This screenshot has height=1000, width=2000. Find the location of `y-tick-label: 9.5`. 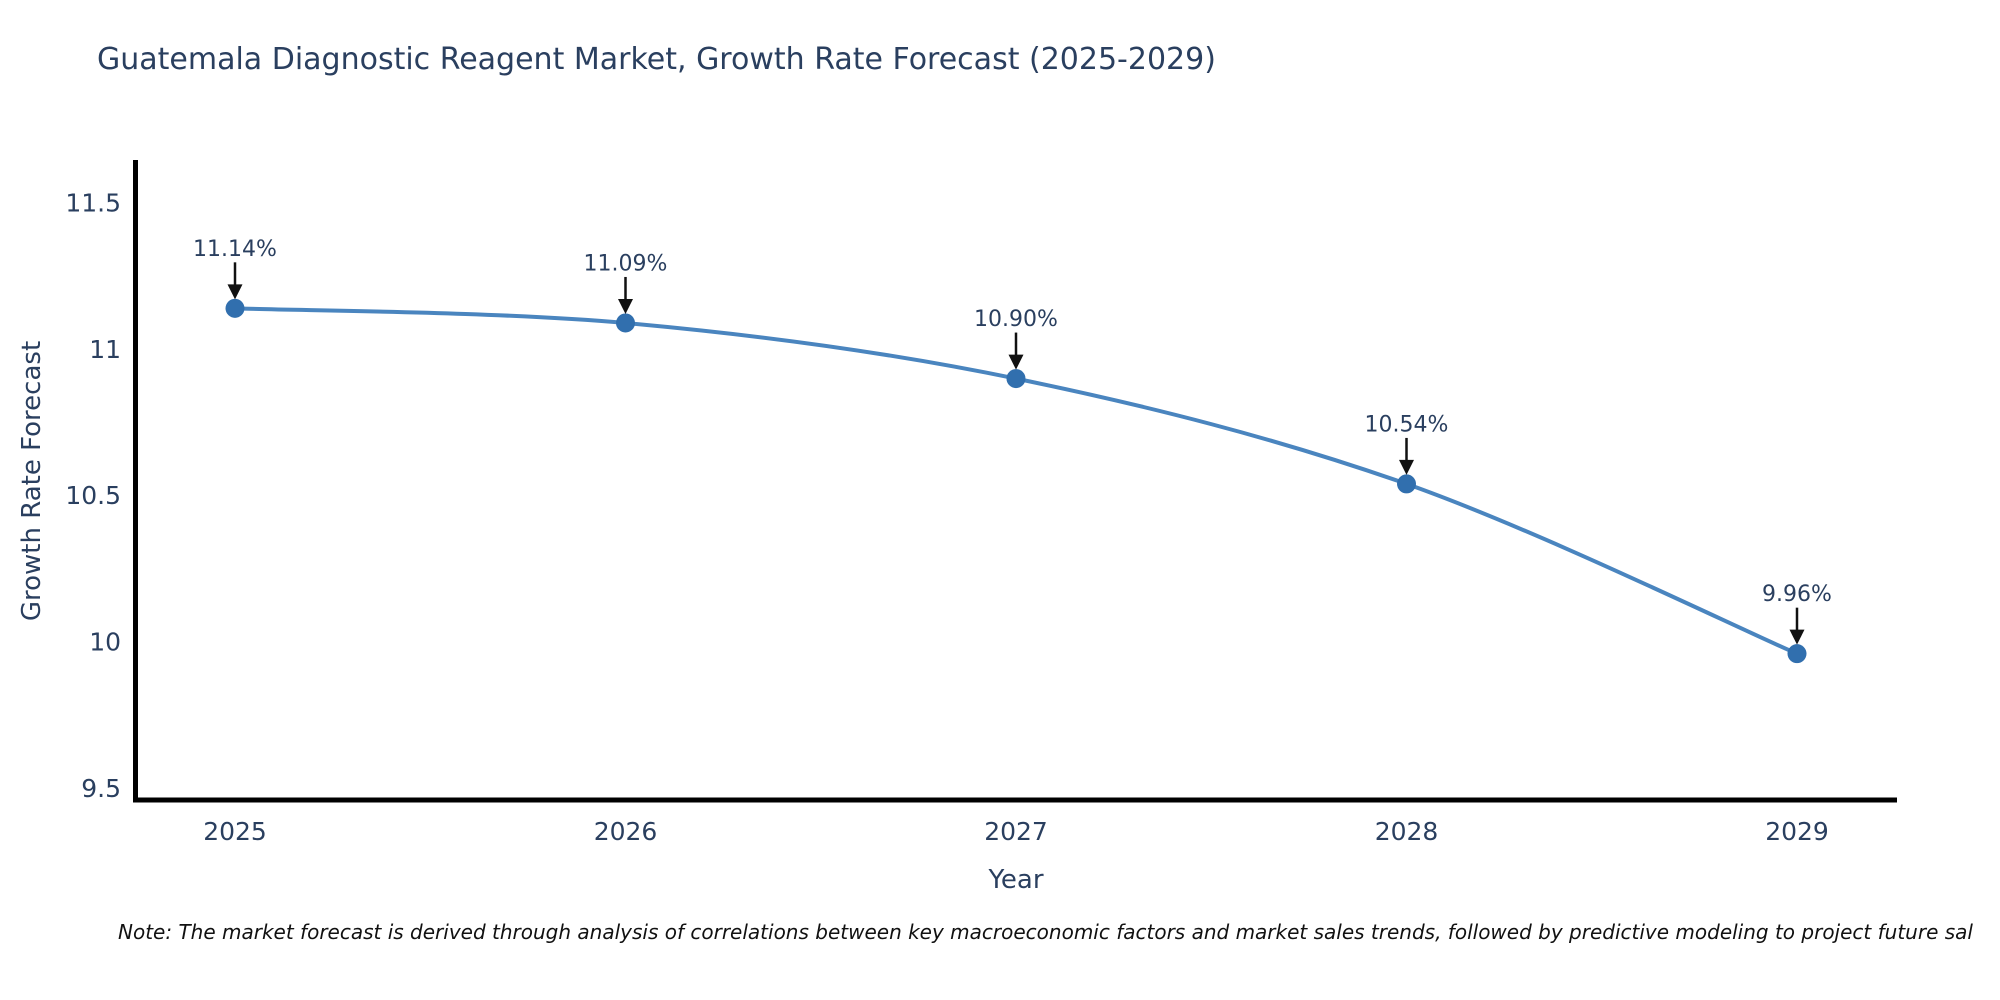

y-tick-label: 9.5 is located at coordinates (101, 788).